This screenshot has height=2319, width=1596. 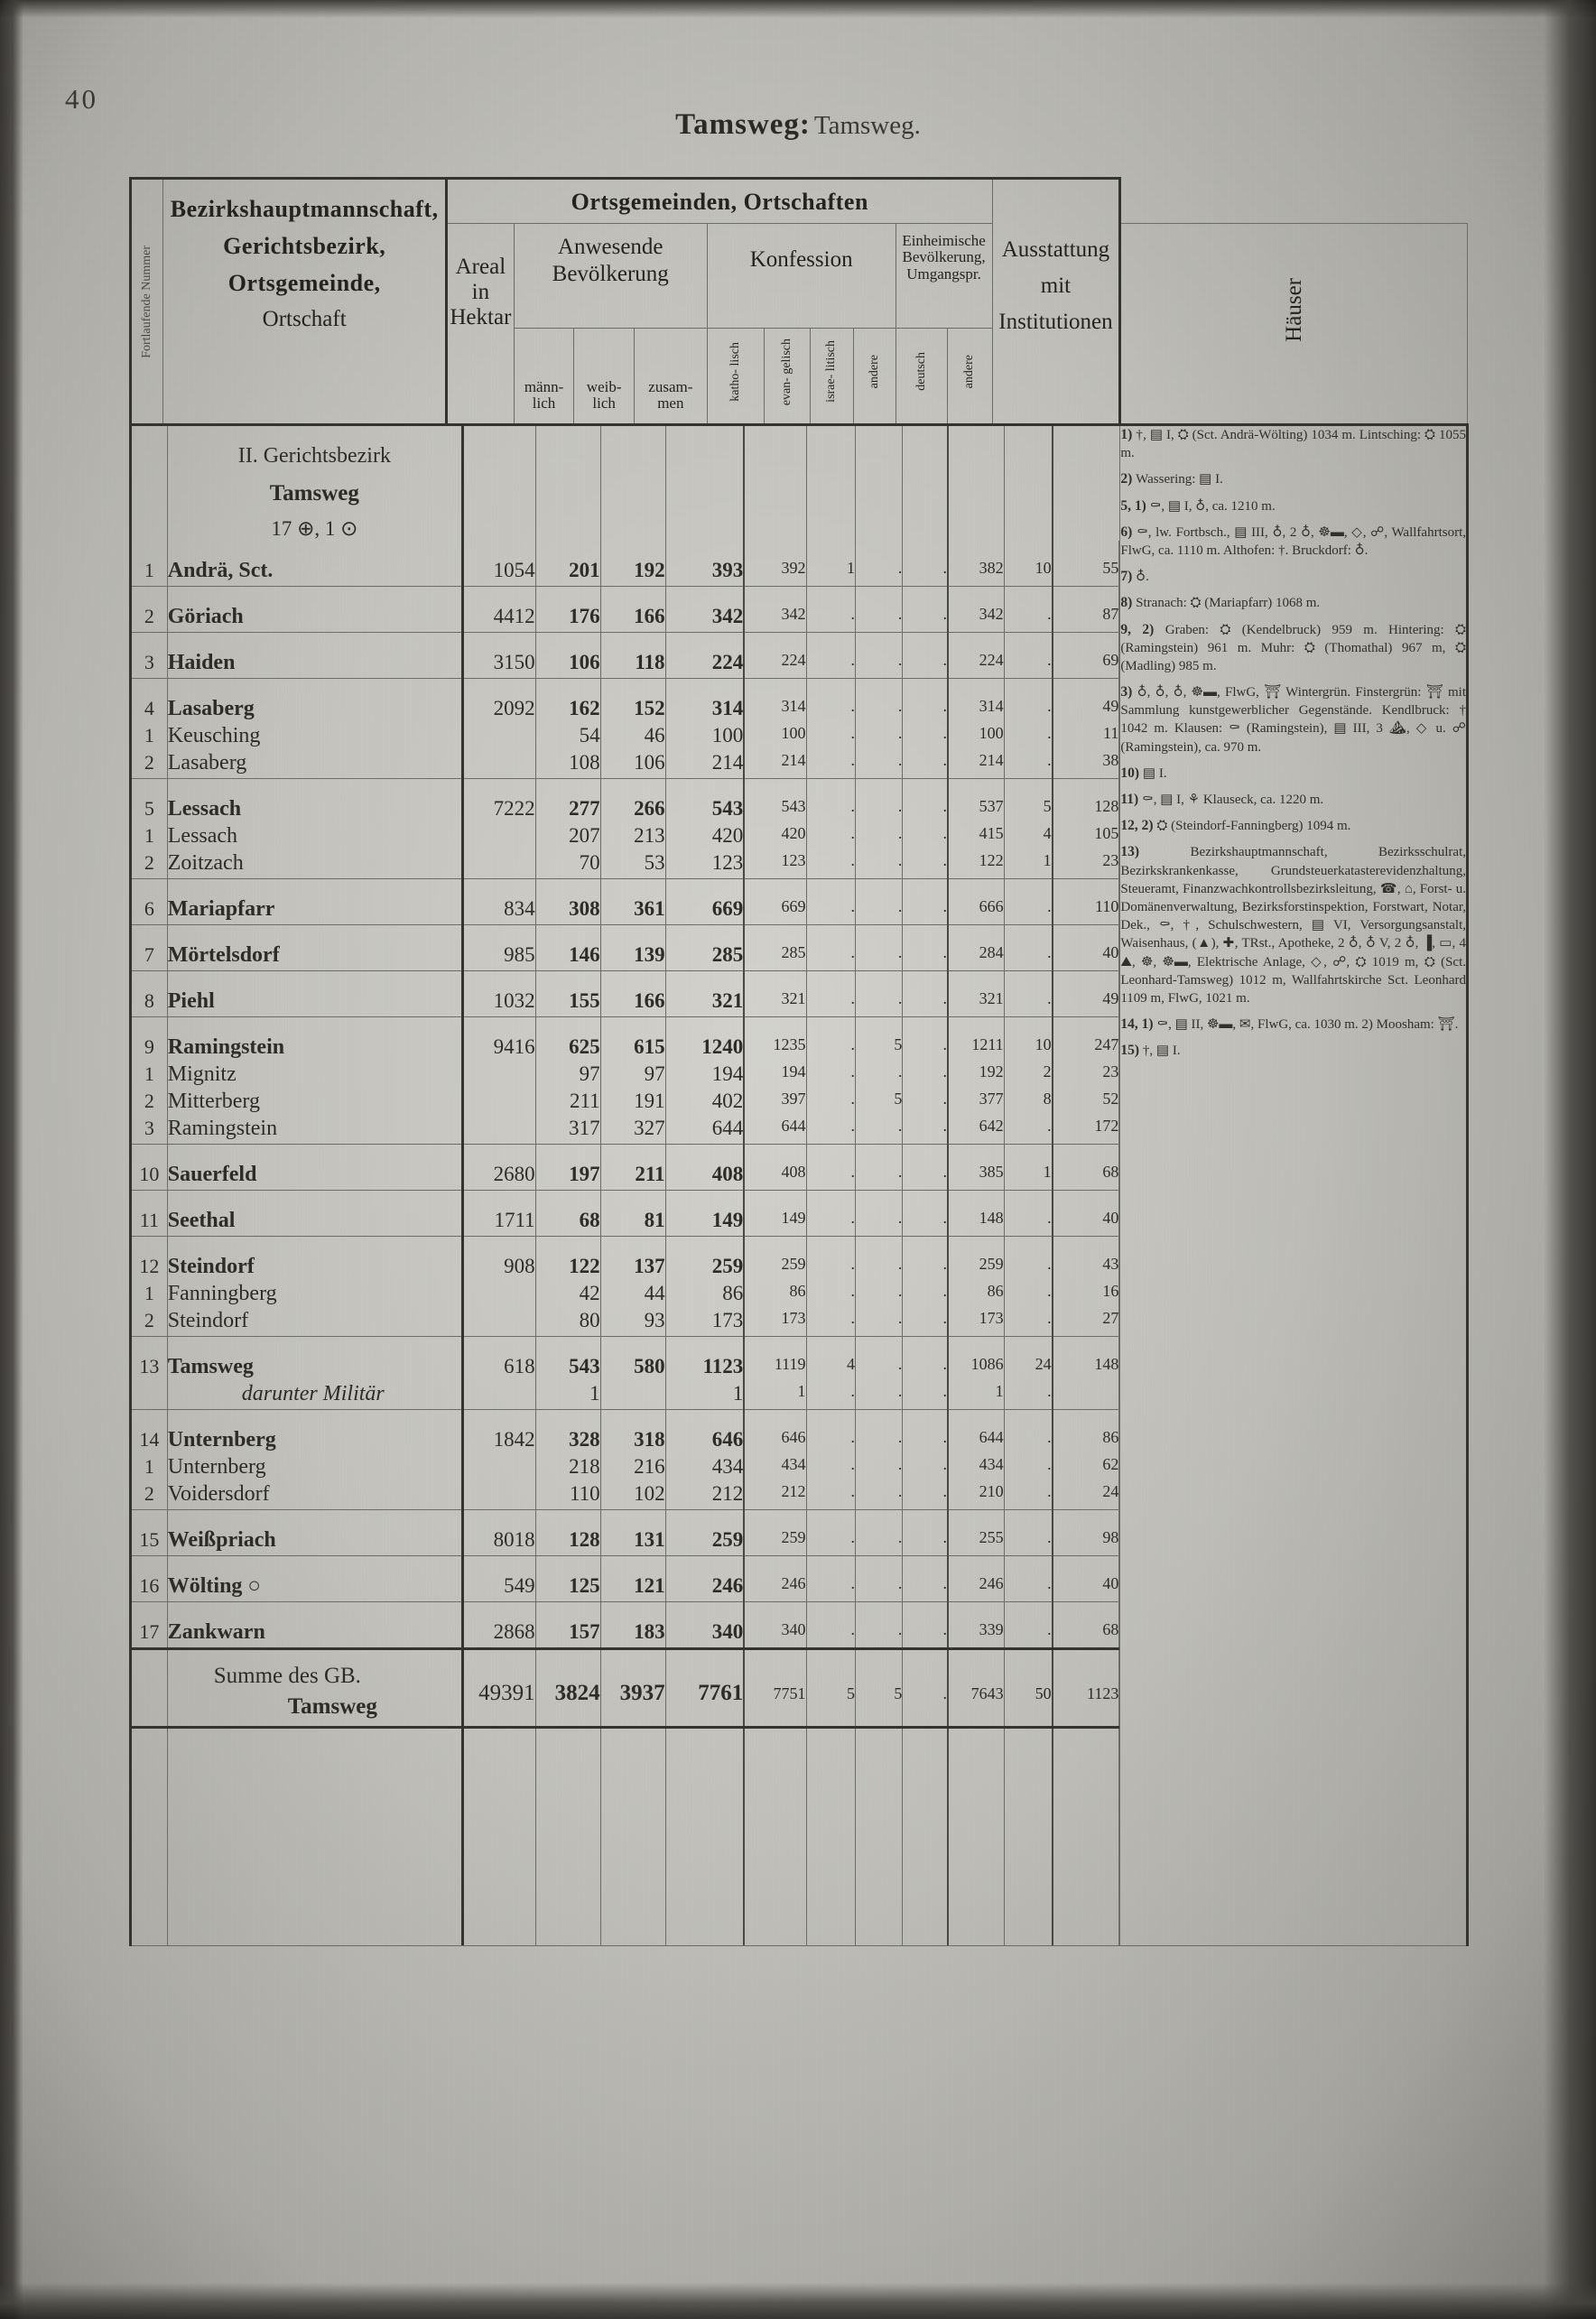 I want to click on row-zusammen: 224, so click(x=705, y=655).